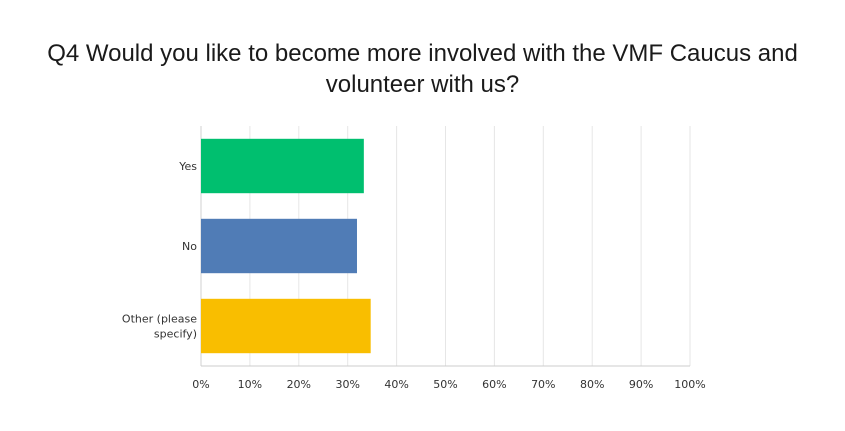  Describe the element at coordinates (175, 334) in the screenshot. I see `category-label: specify)` at that location.